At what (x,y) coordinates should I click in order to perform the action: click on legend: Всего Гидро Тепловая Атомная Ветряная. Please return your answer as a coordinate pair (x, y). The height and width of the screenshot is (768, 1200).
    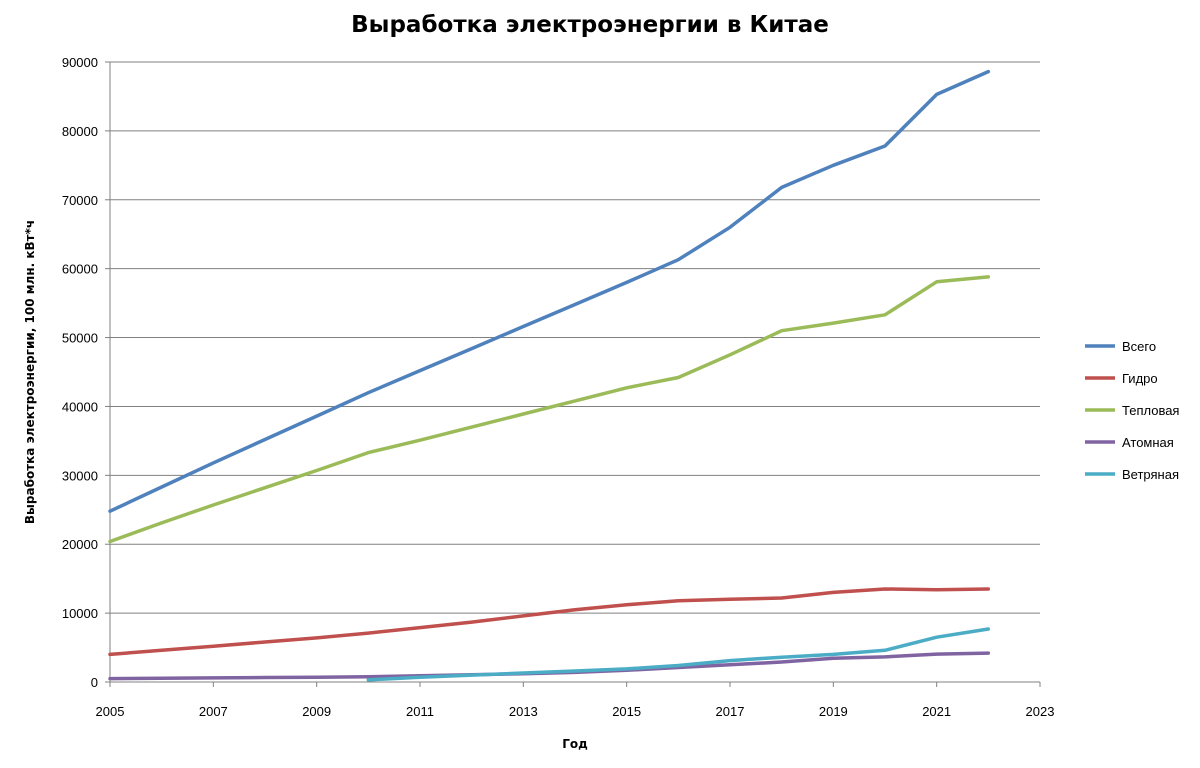
    Looking at the image, I should click on (1132, 410).